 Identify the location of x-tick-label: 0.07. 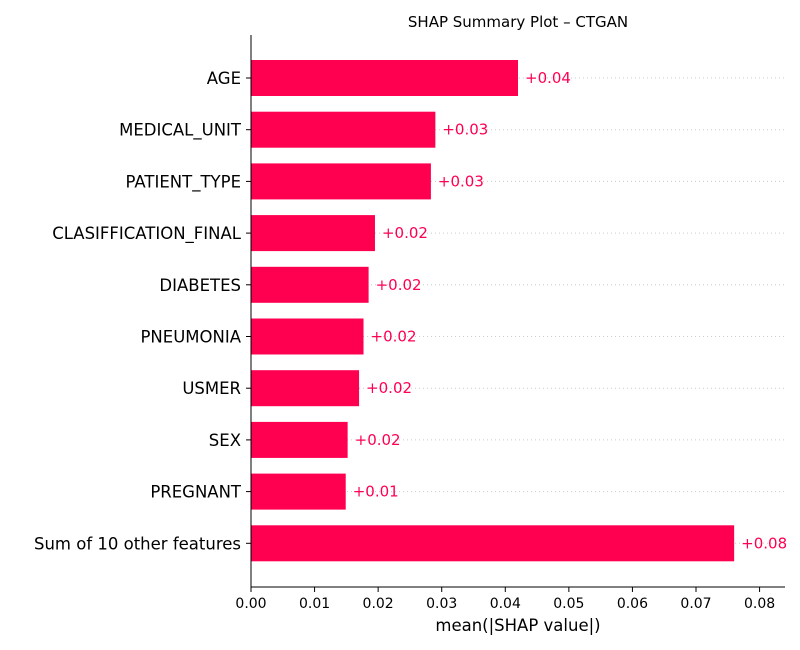
(695, 604).